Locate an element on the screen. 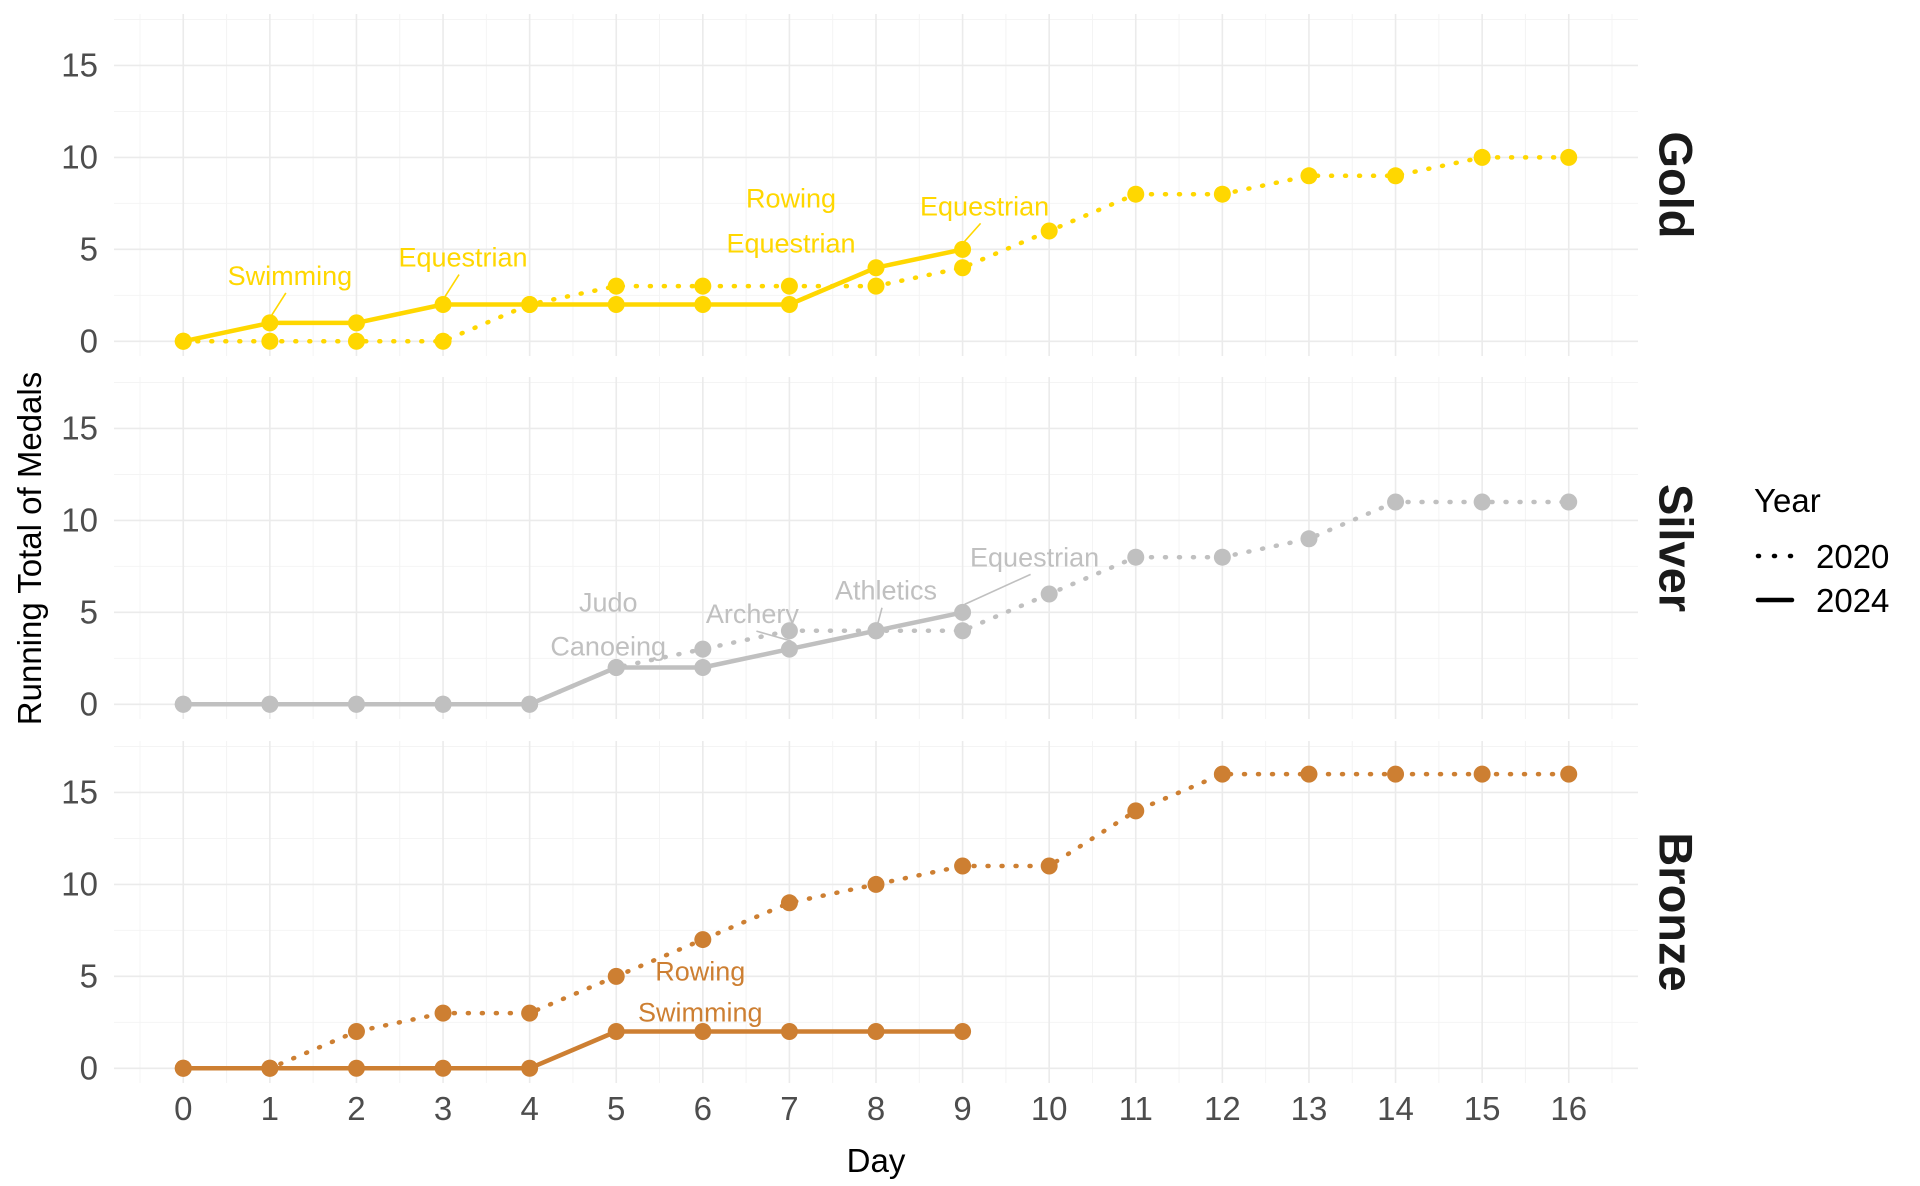  annotation-label: Athletics is located at coordinates (886, 591).